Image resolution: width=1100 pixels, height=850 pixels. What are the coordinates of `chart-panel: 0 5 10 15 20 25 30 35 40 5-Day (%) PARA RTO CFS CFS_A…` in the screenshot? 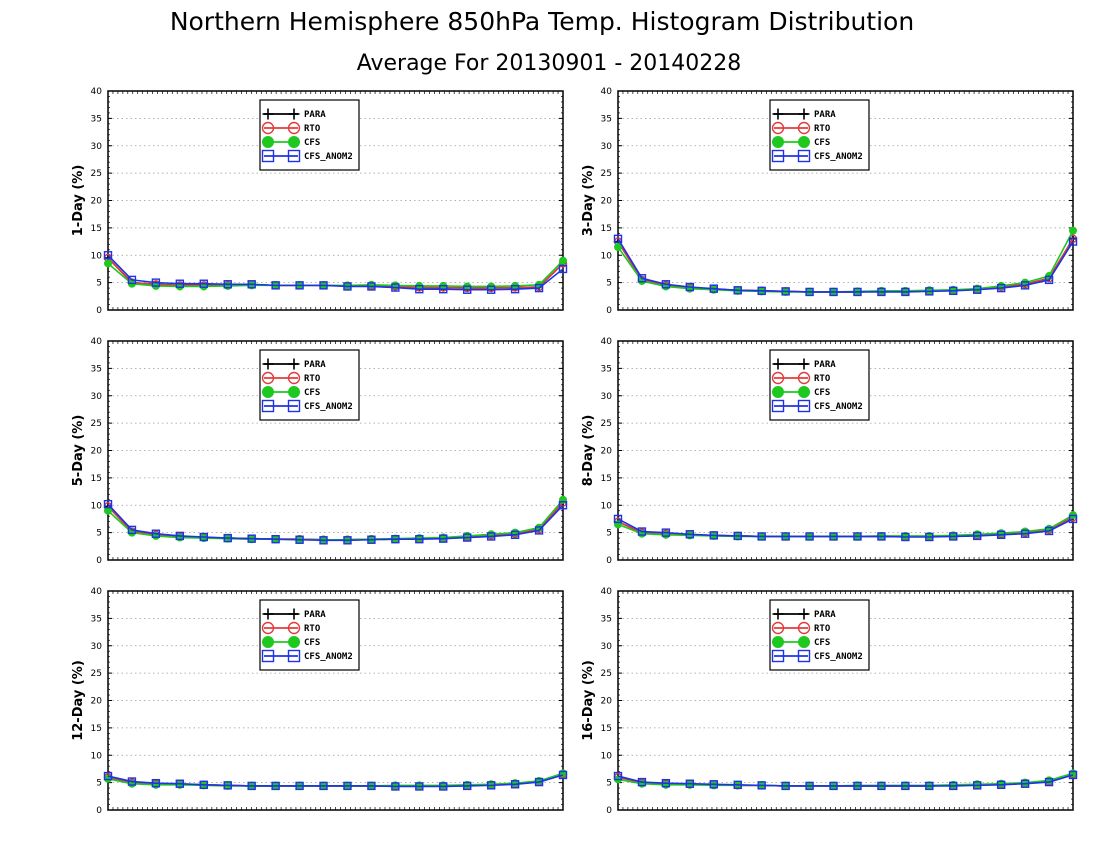 It's located at (319, 451).